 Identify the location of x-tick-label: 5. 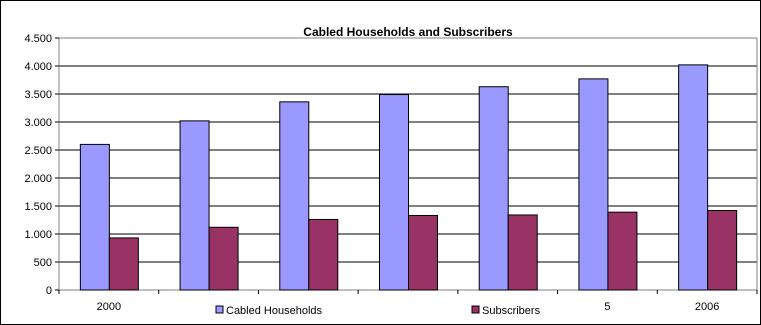
(607, 307).